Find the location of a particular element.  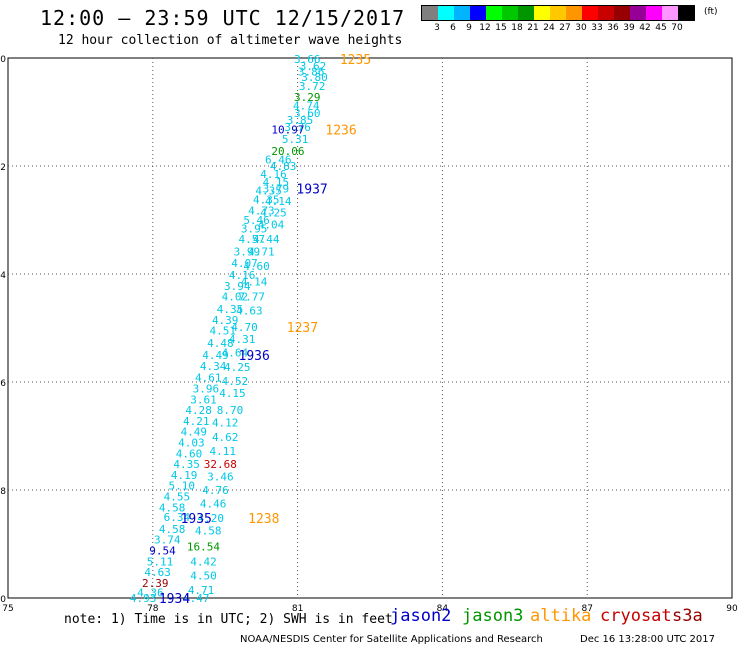

wave-height-point: 3.29 is located at coordinates (307, 97).